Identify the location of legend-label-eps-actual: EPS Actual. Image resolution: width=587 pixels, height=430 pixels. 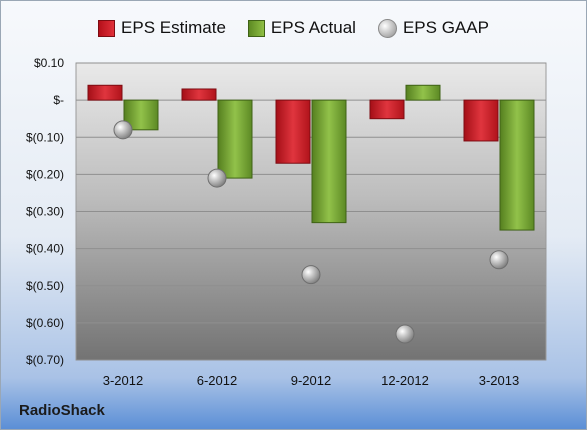
(313, 27).